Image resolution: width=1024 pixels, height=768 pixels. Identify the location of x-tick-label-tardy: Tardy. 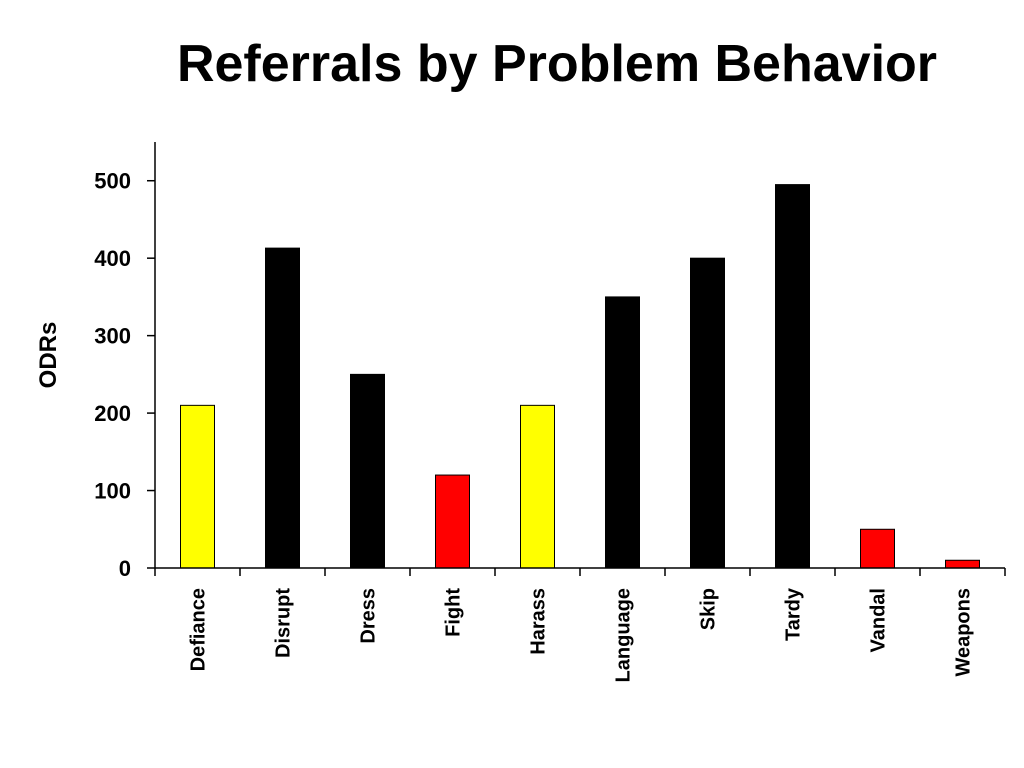
(794, 614).